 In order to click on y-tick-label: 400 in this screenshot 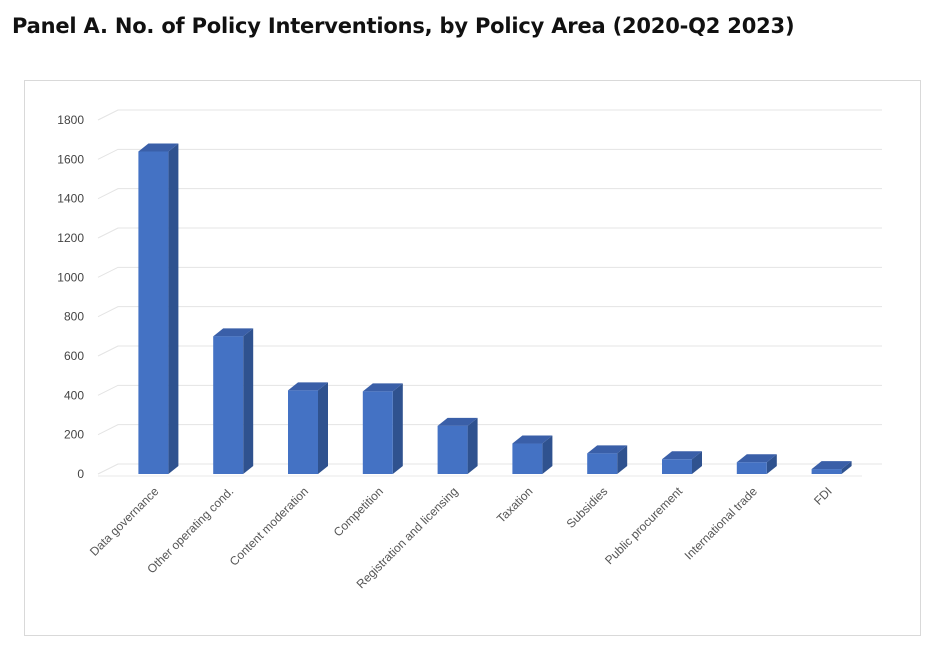, I will do `click(74, 395)`.